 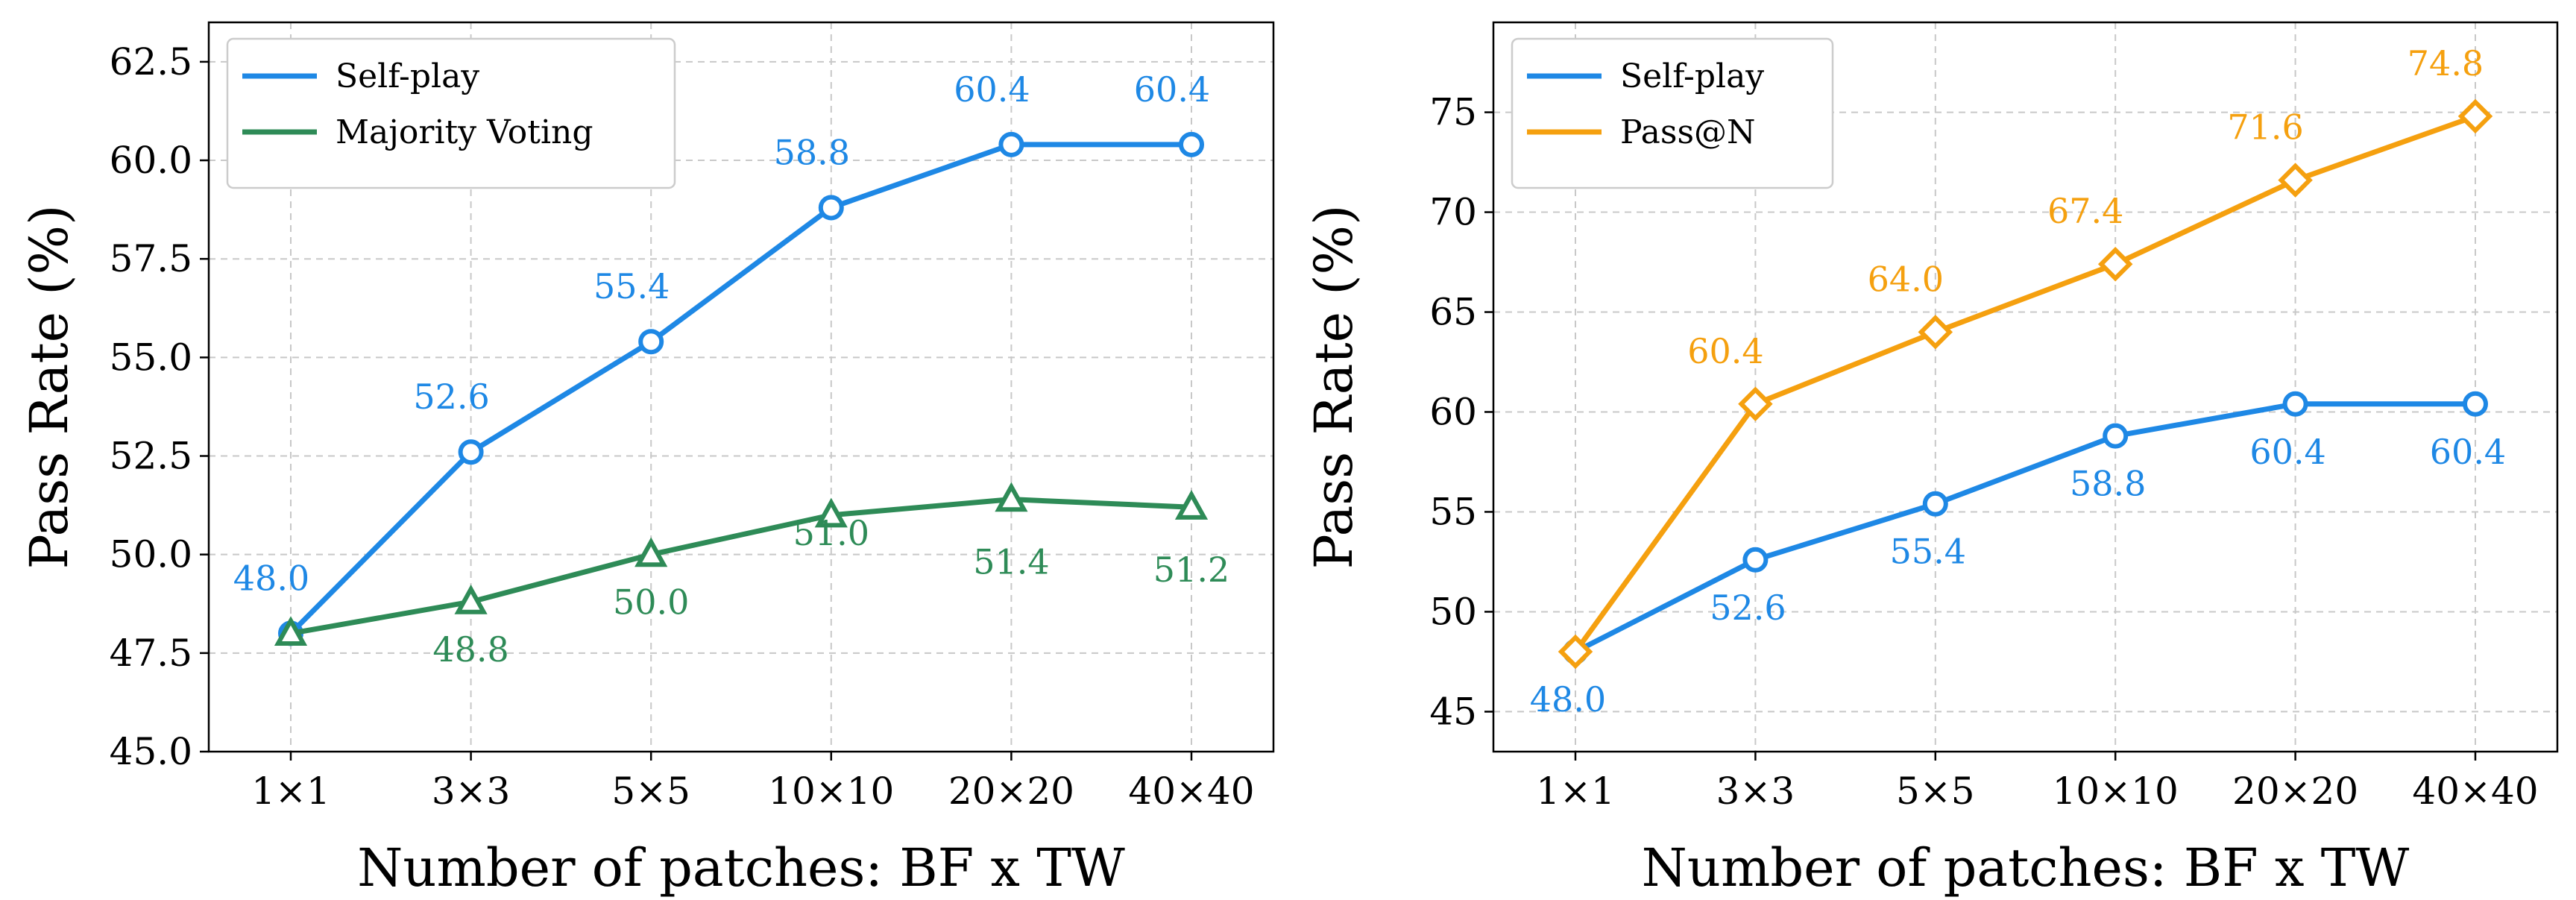 I want to click on y-tick-label: 45.0, so click(x=151, y=751).